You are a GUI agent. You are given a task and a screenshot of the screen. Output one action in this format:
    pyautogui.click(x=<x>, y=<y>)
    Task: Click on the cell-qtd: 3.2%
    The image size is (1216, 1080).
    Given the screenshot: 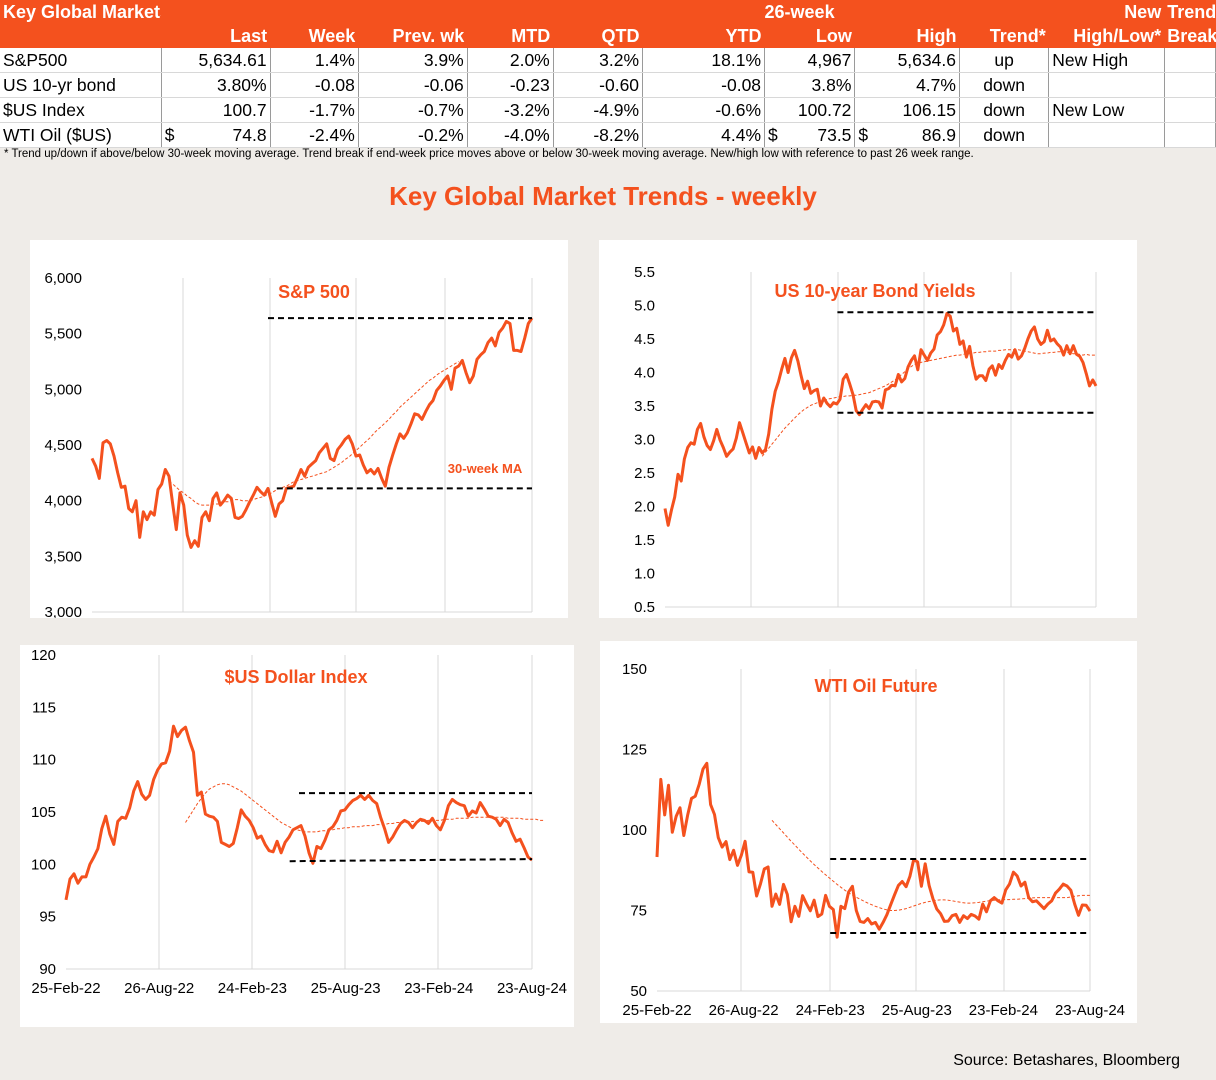 What is the action you would take?
    pyautogui.click(x=598, y=60)
    